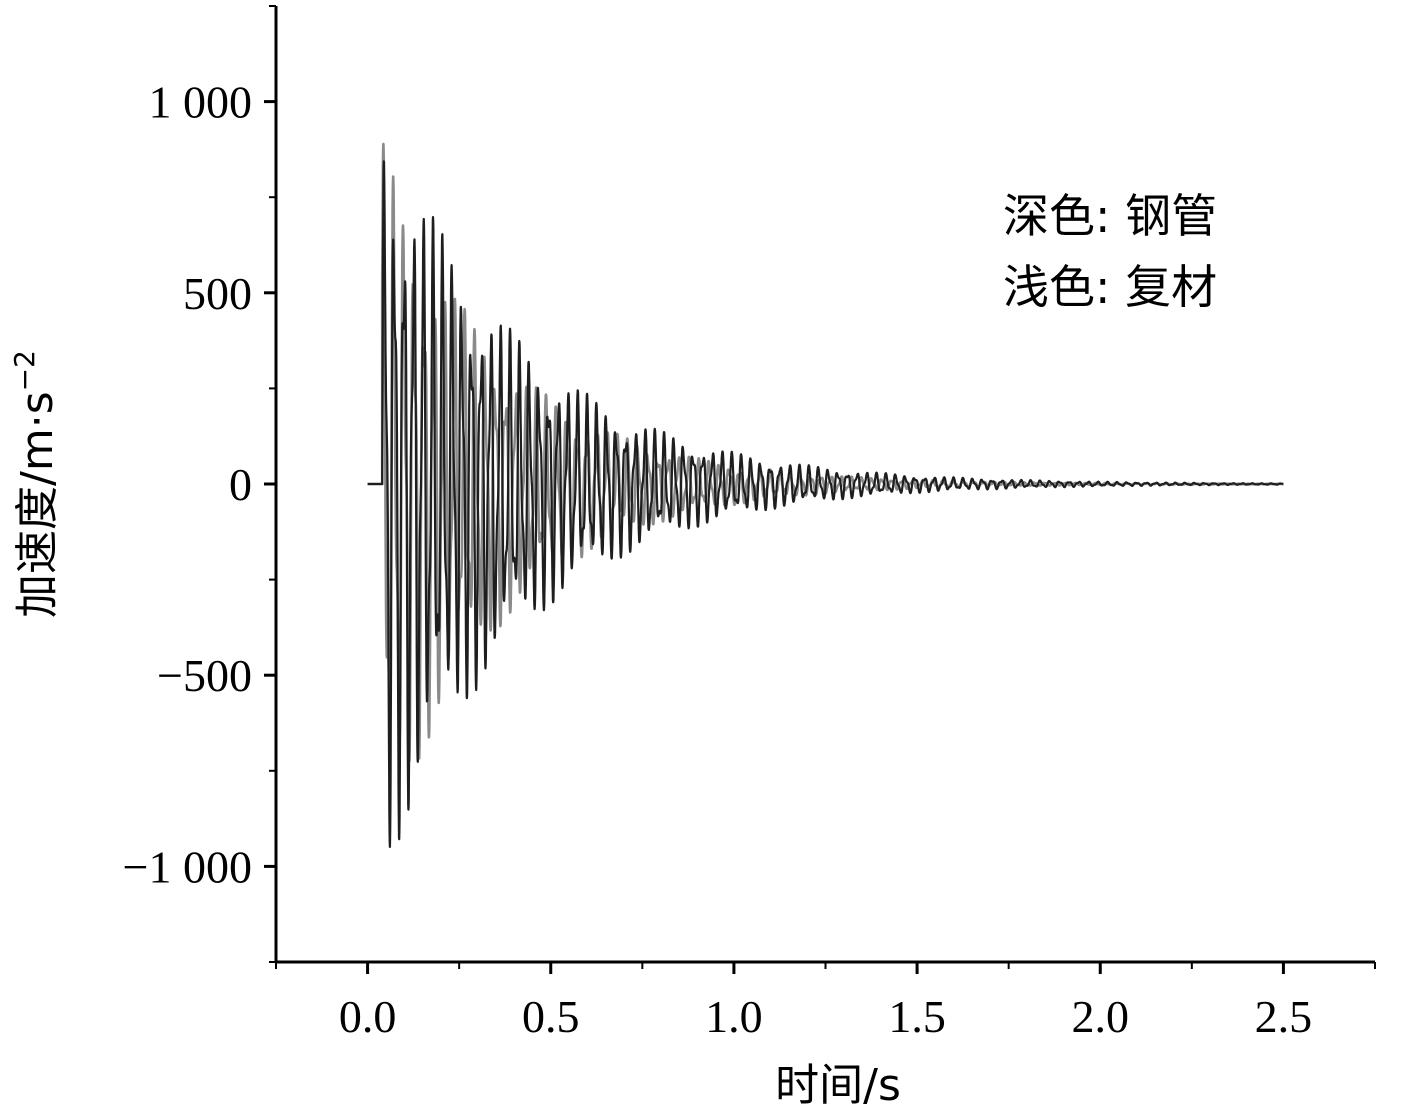  I want to click on x-axis-title: 时间/s, so click(838, 1084).